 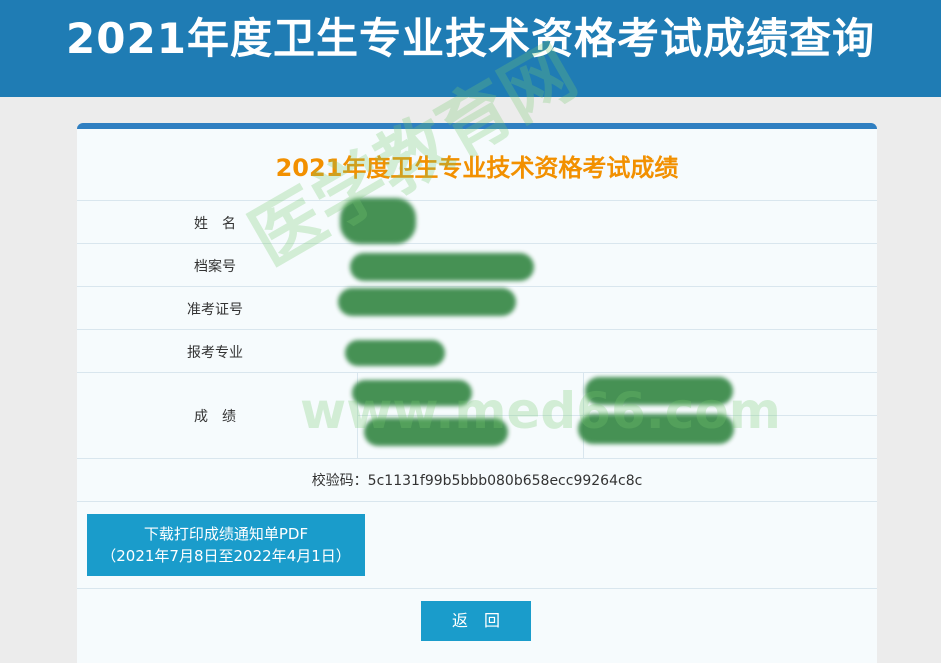 What do you see at coordinates (215, 417) in the screenshot?
I see `row-label: 成 绩` at bounding box center [215, 417].